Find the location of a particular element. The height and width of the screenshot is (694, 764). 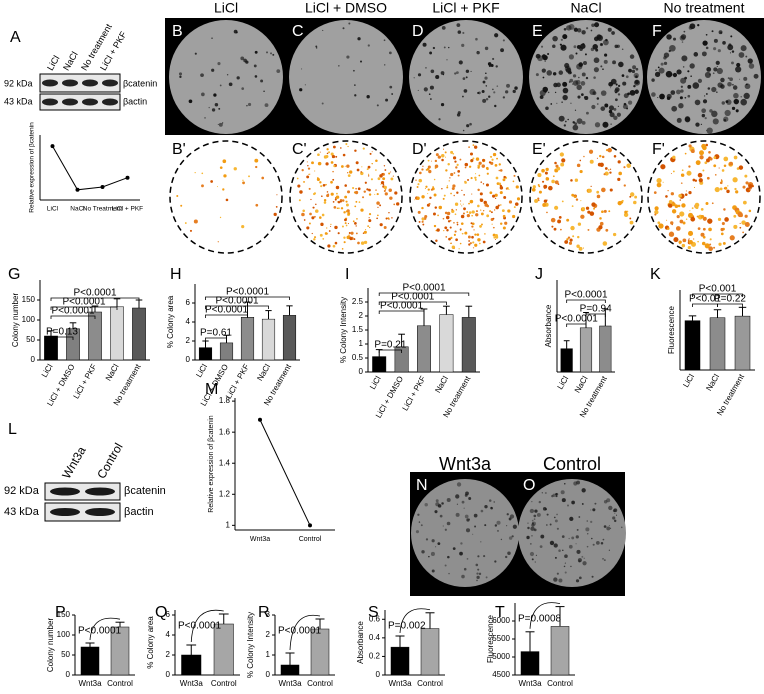

y-axis-label: Absorbance is located at coordinates (548, 325).